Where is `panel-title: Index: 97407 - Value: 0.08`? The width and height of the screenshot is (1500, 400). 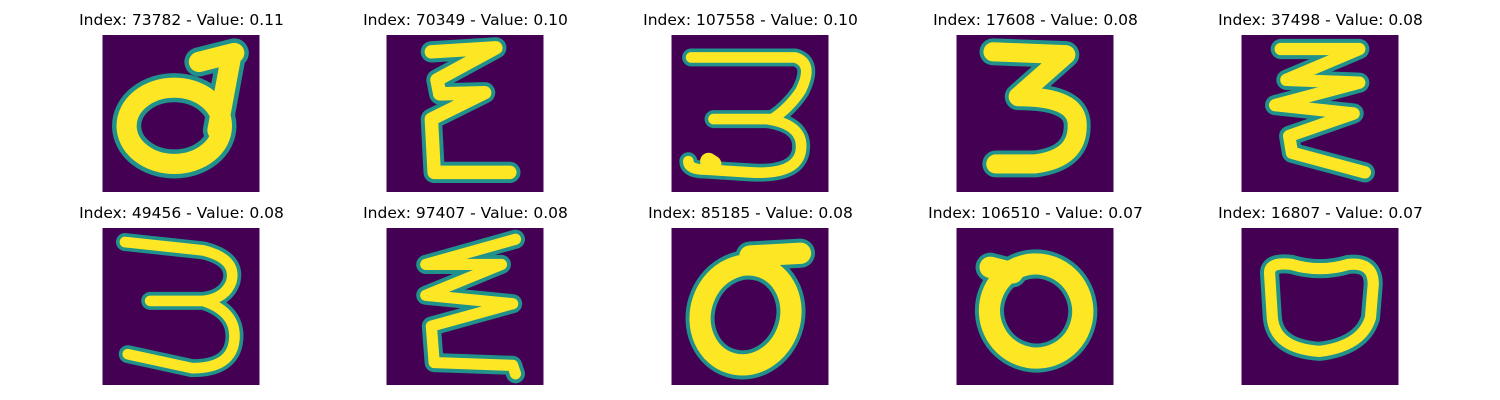 panel-title: Index: 97407 - Value: 0.08 is located at coordinates (465, 213).